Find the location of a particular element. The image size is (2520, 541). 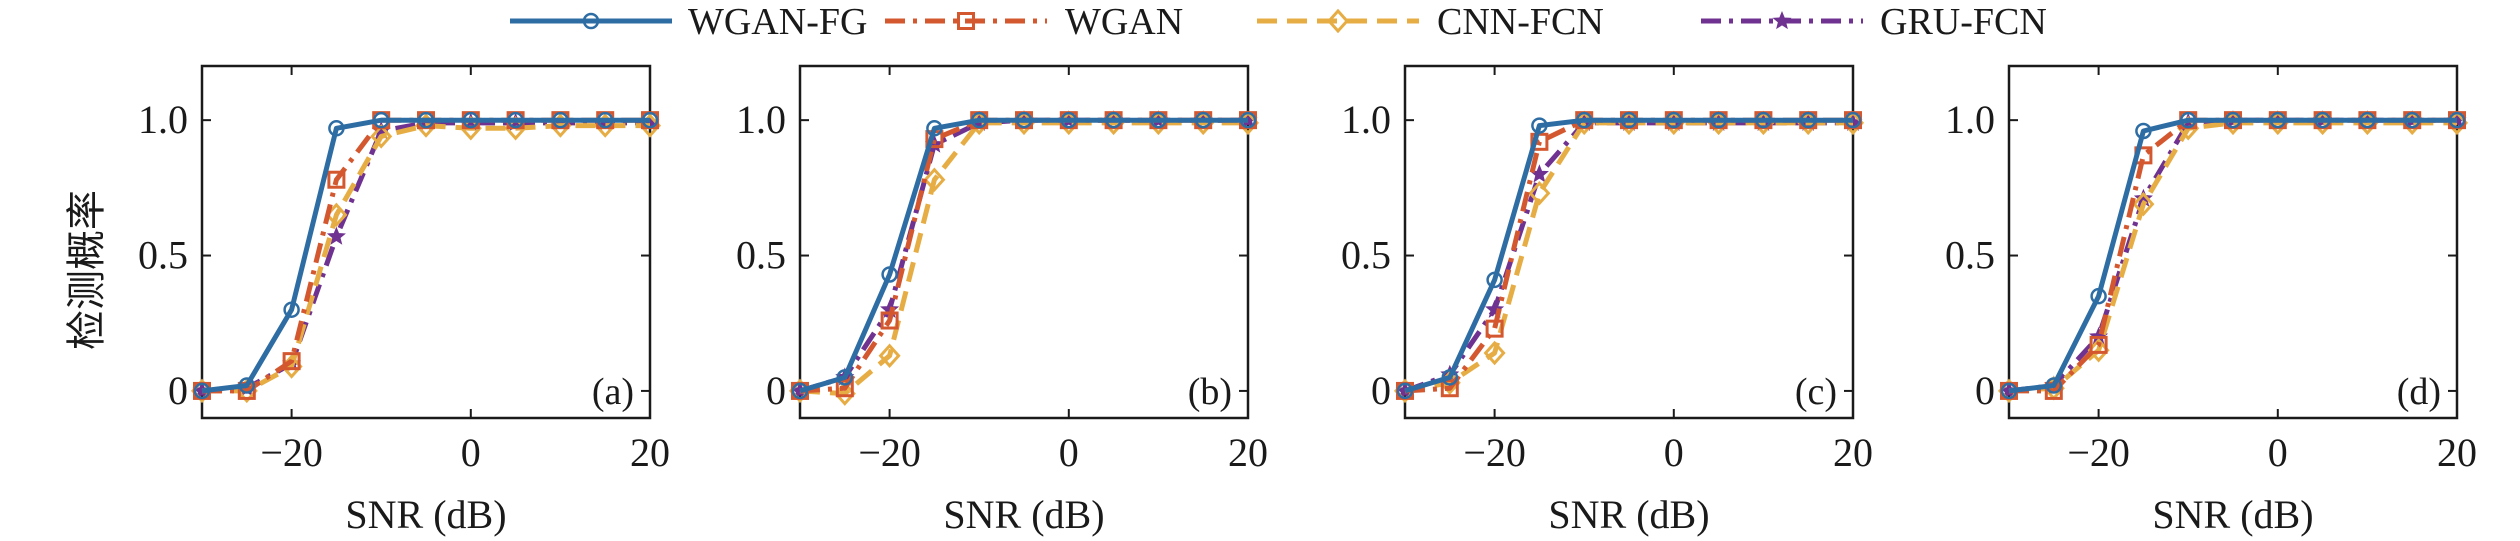

legend: WGAN-FG WGAN CNN-FCN GRU-FCN is located at coordinates (1278, 22).